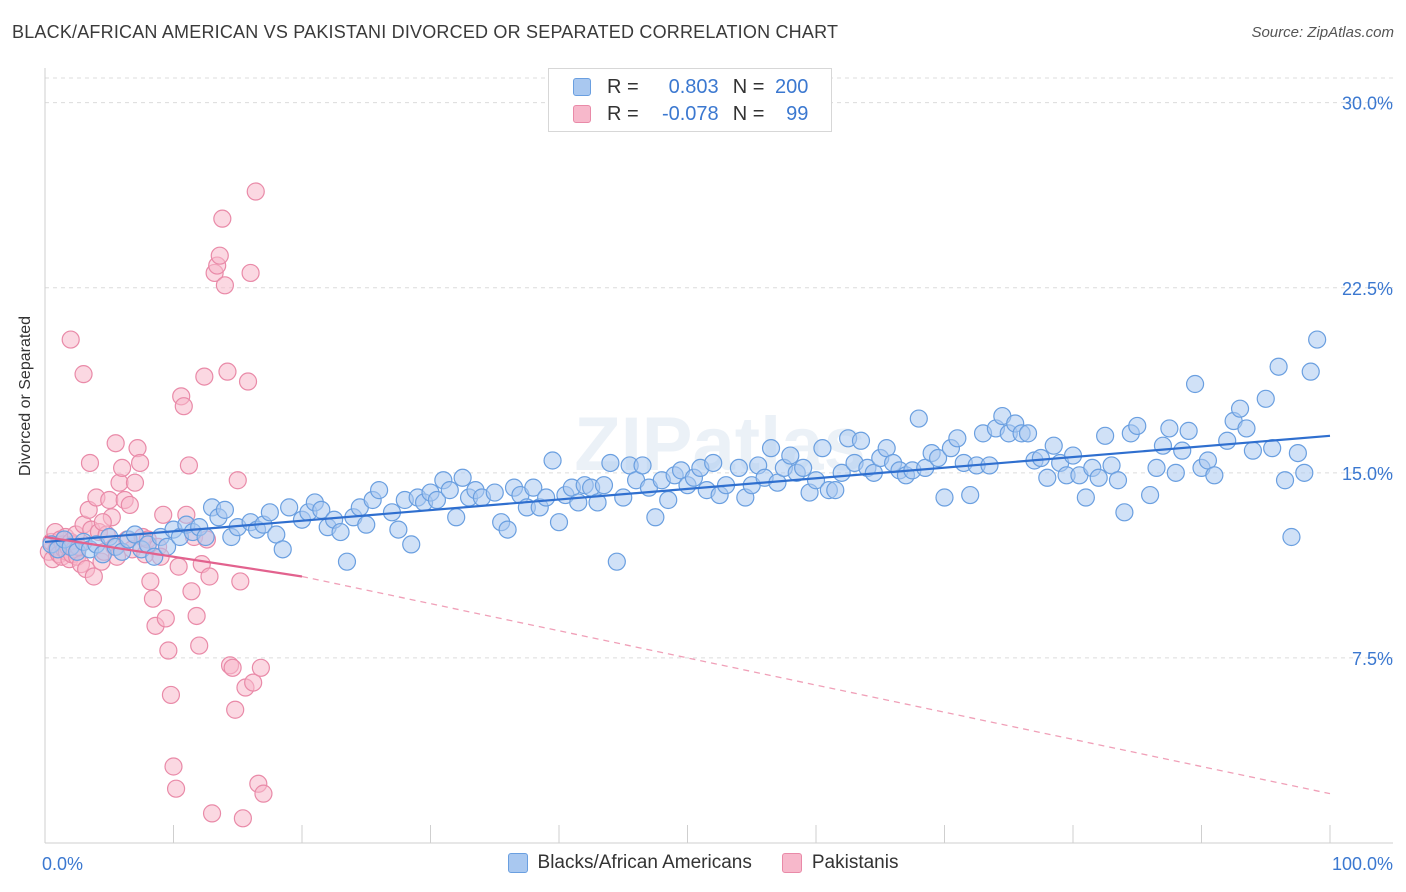  I want to click on source-label: Source: ZipAtlas.com, so click(1322, 32).